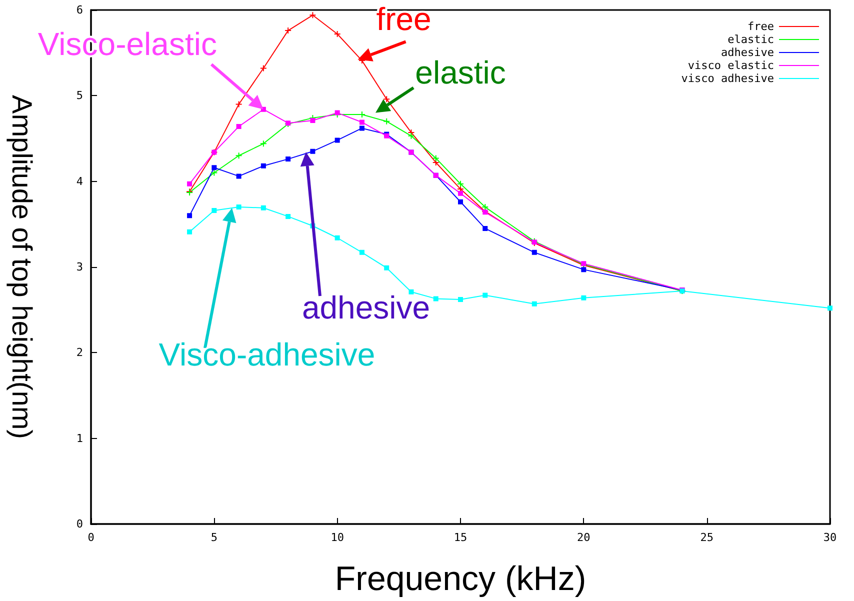  I want to click on annotation: elastic, so click(460, 72).